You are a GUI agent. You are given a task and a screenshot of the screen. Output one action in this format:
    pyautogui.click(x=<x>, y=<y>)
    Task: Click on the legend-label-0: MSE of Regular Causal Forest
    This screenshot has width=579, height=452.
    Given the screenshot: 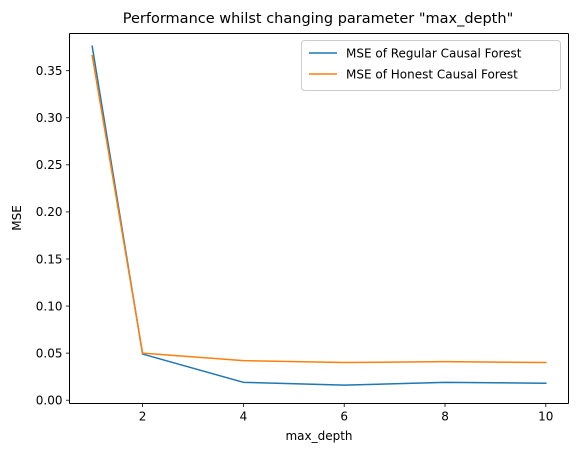 What is the action you would take?
    pyautogui.click(x=434, y=53)
    